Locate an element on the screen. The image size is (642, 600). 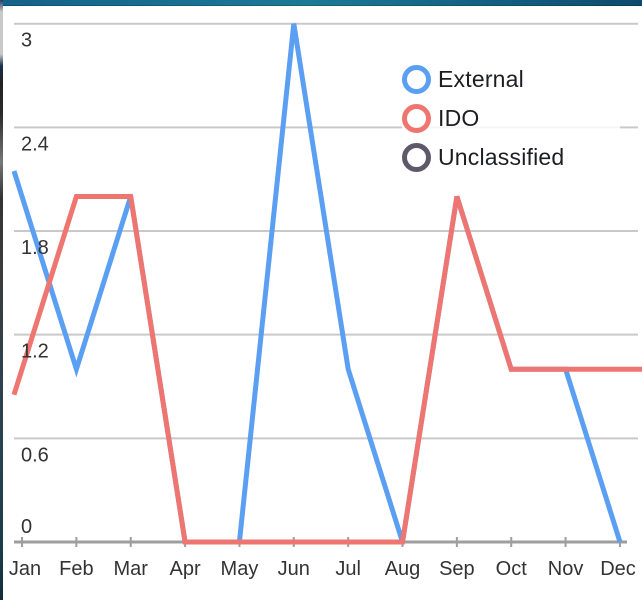
legend-item-unclassified: Unclassified is located at coordinates (511, 157).